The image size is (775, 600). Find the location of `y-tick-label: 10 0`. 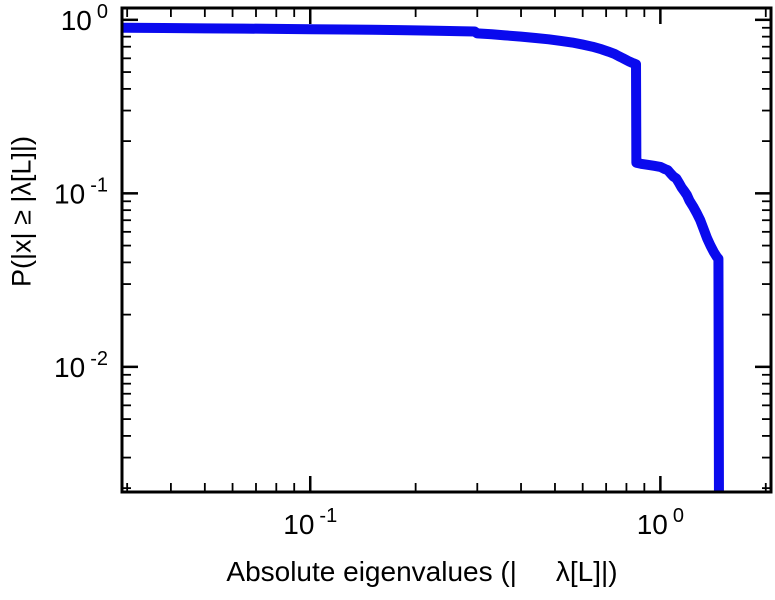

y-tick-label: 10 0 is located at coordinates (84, 18).